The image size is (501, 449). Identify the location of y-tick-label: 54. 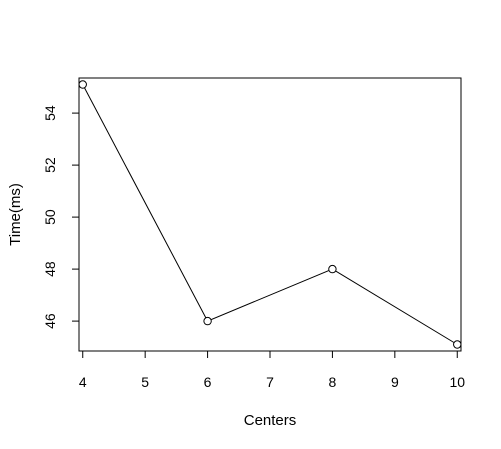
(50, 113).